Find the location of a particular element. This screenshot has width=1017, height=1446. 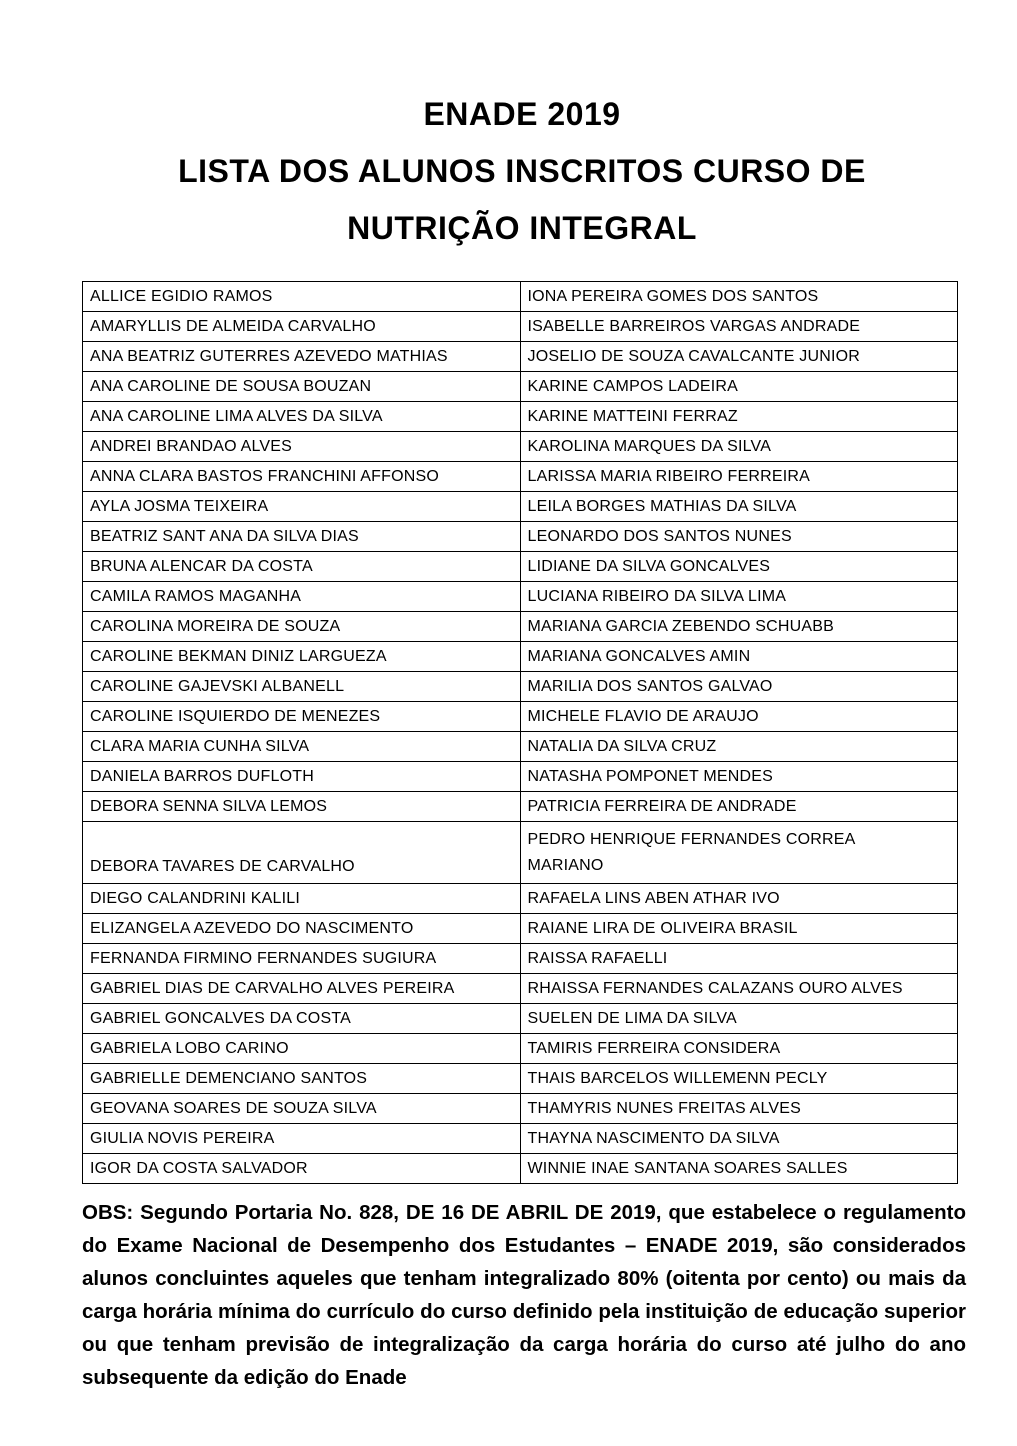

student-name-cell: ALLICE EGIDIO RAMOS is located at coordinates (301, 296).